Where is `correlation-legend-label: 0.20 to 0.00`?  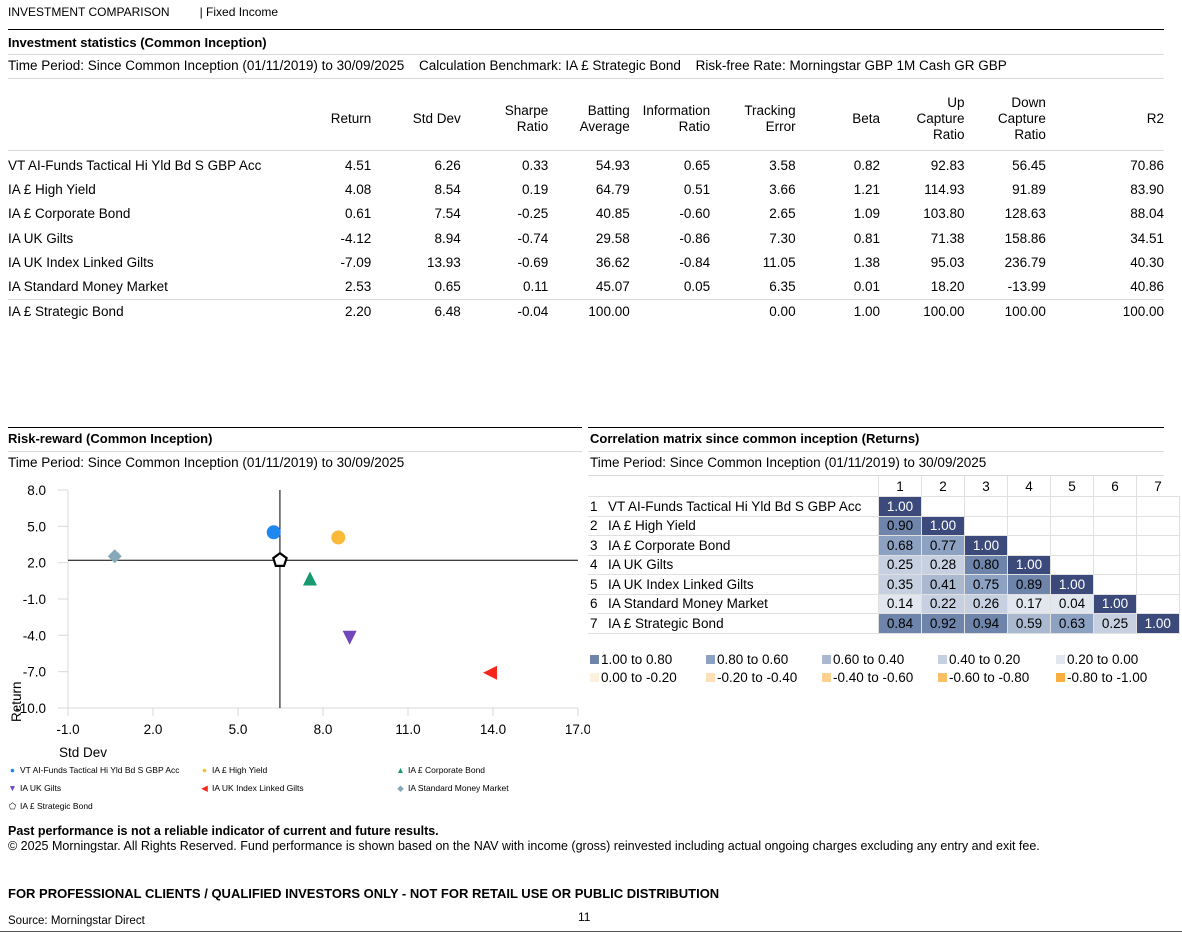
correlation-legend-label: 0.20 to 0.00 is located at coordinates (1103, 659).